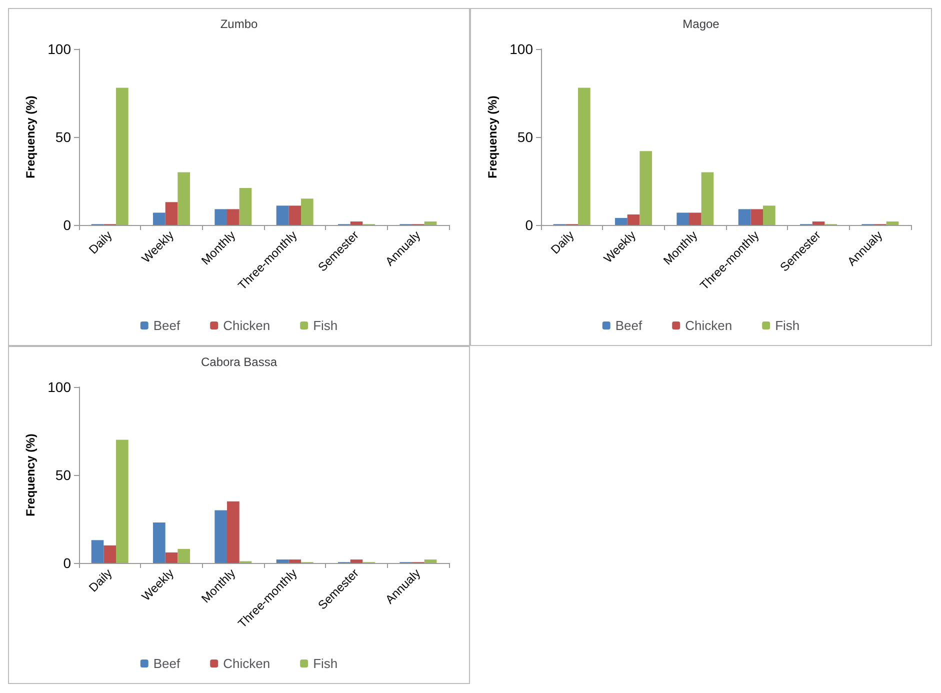 This screenshot has height=693, width=941. I want to click on chart-title: Cabora Bassa, so click(239, 362).